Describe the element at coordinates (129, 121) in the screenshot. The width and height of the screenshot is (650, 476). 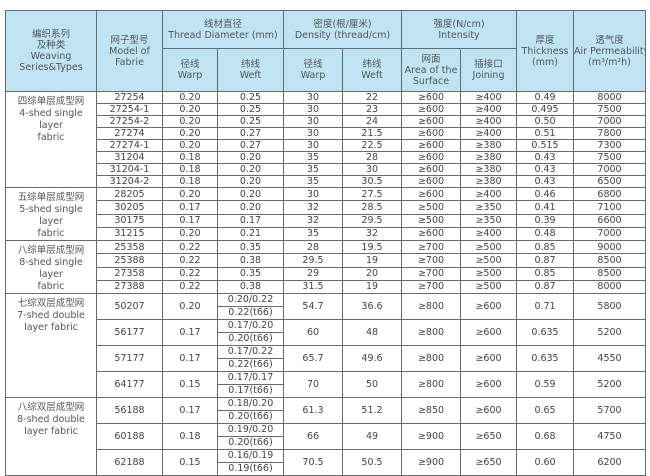
I see `table-cell: 27254-2` at that location.